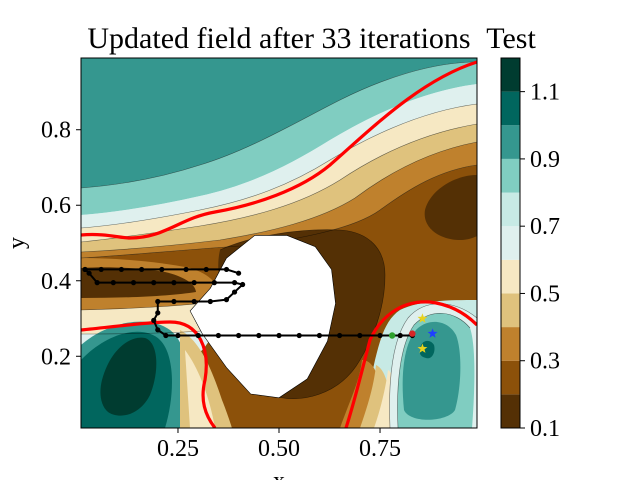 The width and height of the screenshot is (640, 480). Describe the element at coordinates (17, 243) in the screenshot. I see `y-axis-label: y` at that location.